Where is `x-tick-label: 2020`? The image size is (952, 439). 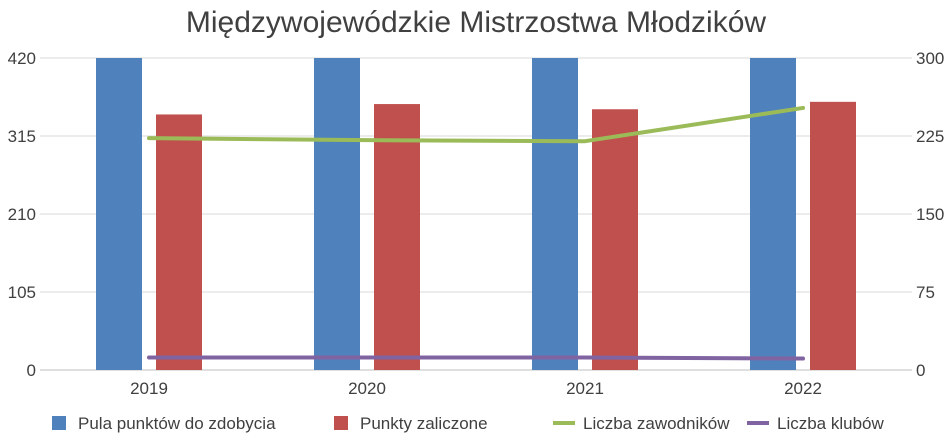 x-tick-label: 2020 is located at coordinates (367, 388).